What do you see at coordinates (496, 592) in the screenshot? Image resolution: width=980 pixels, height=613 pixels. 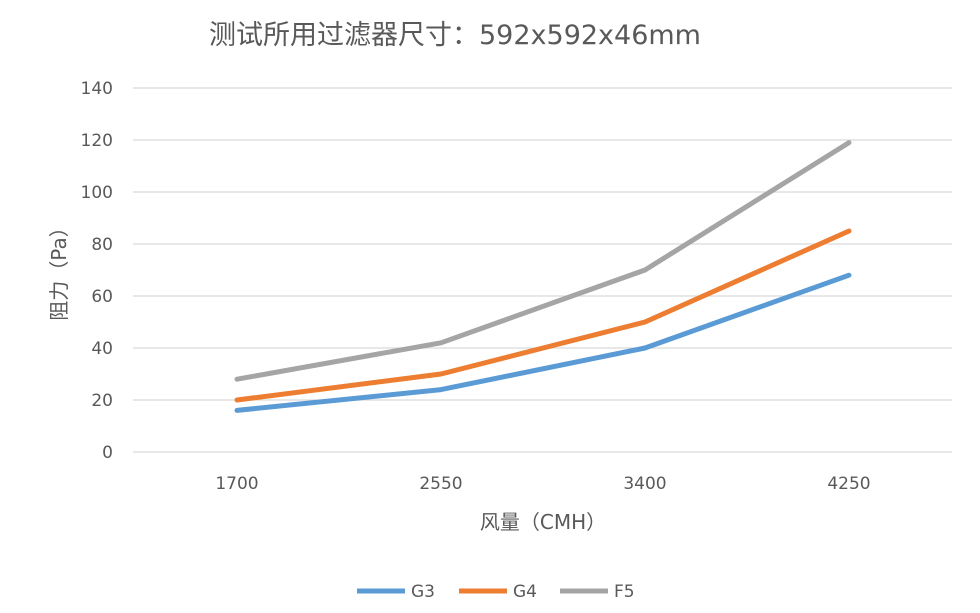 I see `legend: G3 G4 F5` at bounding box center [496, 592].